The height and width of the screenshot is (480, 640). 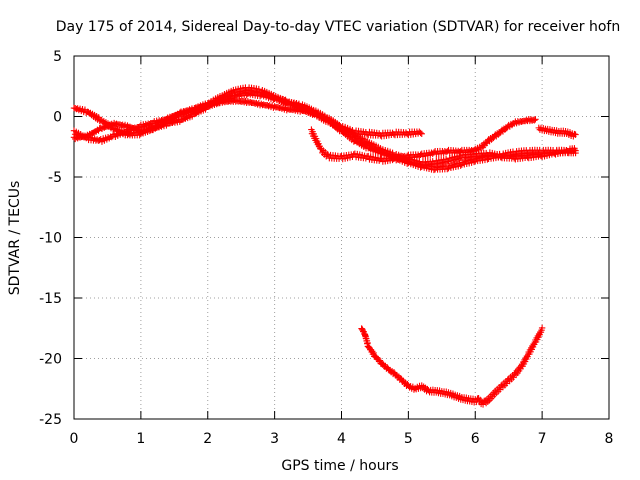 What do you see at coordinates (274, 439) in the screenshot?
I see `x-tick-label: 3` at bounding box center [274, 439].